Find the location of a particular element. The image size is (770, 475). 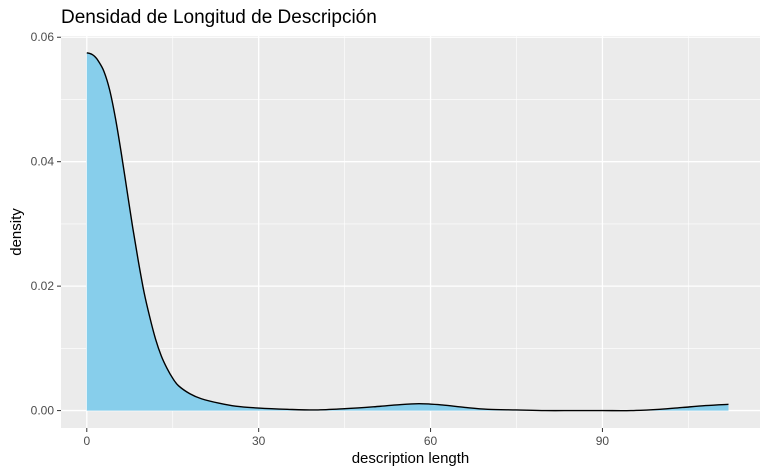

y-tick-label: 0.04 is located at coordinates (43, 162).